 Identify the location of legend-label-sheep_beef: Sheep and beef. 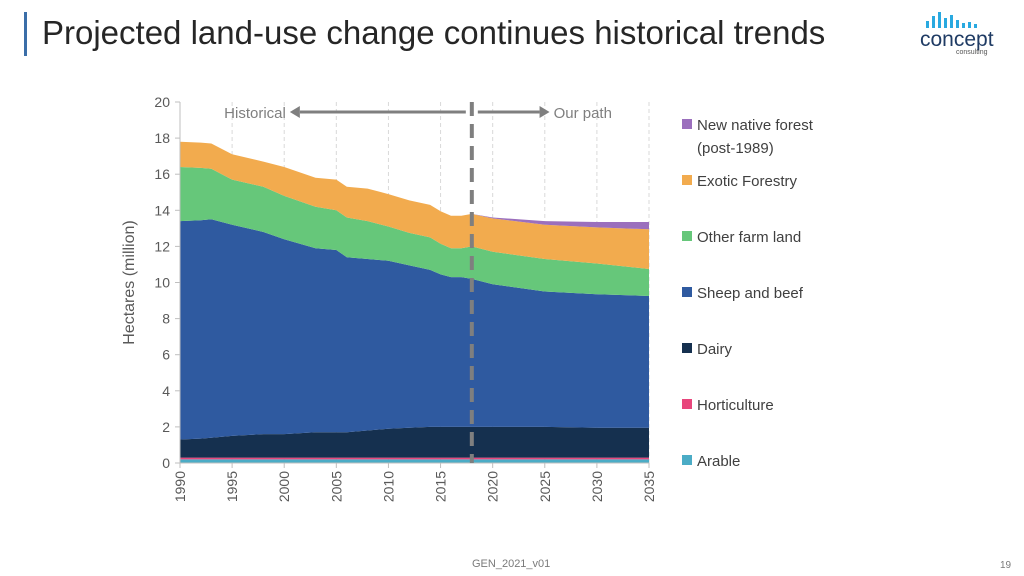
(750, 293).